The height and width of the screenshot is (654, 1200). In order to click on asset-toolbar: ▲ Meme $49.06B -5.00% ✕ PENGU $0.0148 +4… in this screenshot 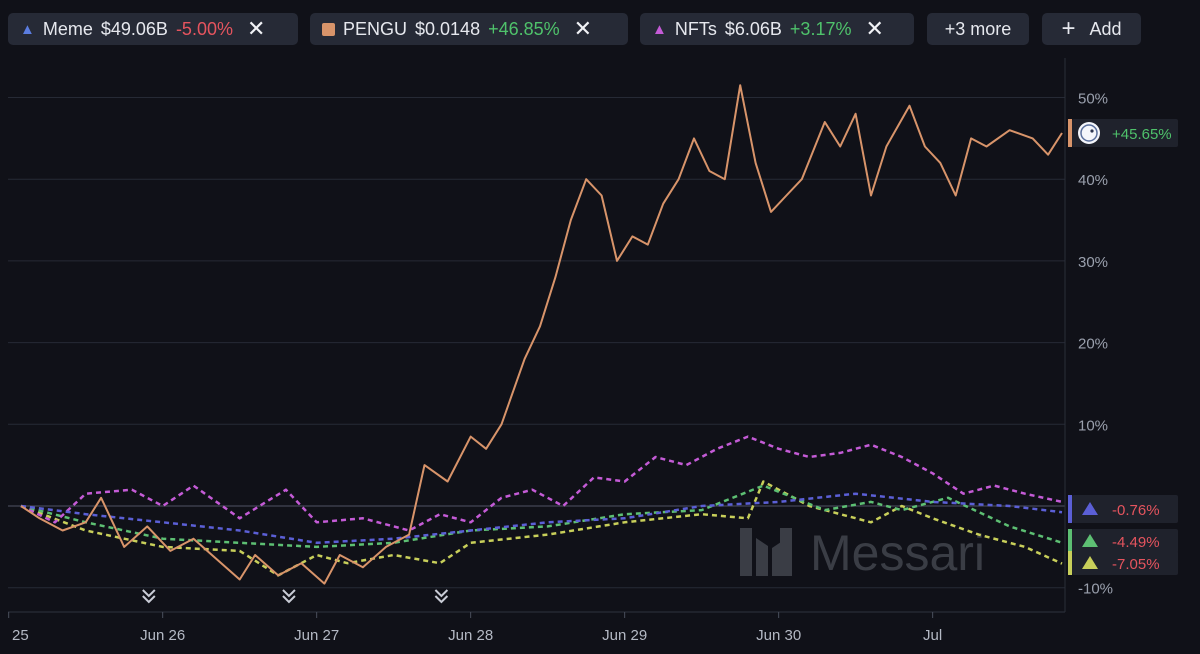, I will do `click(600, 28)`.